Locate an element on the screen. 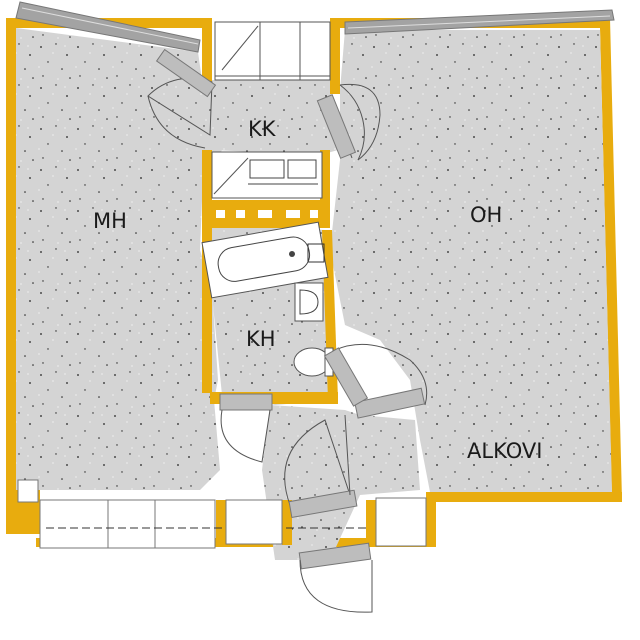 The height and width of the screenshot is (640, 640). door-oh-hall is located at coordinates (375, 381).